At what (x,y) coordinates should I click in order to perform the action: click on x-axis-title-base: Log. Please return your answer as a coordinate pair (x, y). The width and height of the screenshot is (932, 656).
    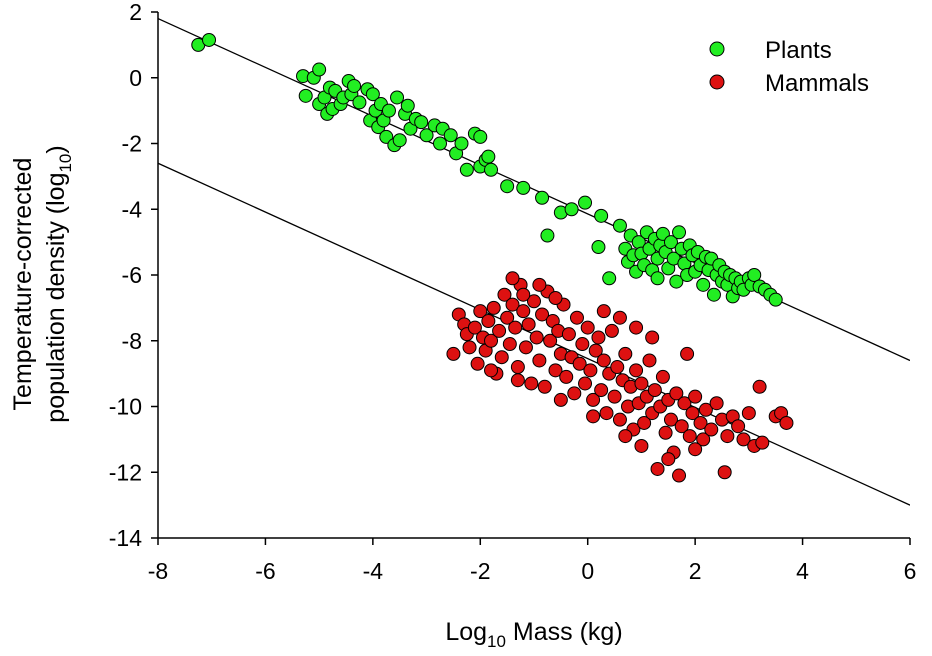
    Looking at the image, I should click on (466, 632).